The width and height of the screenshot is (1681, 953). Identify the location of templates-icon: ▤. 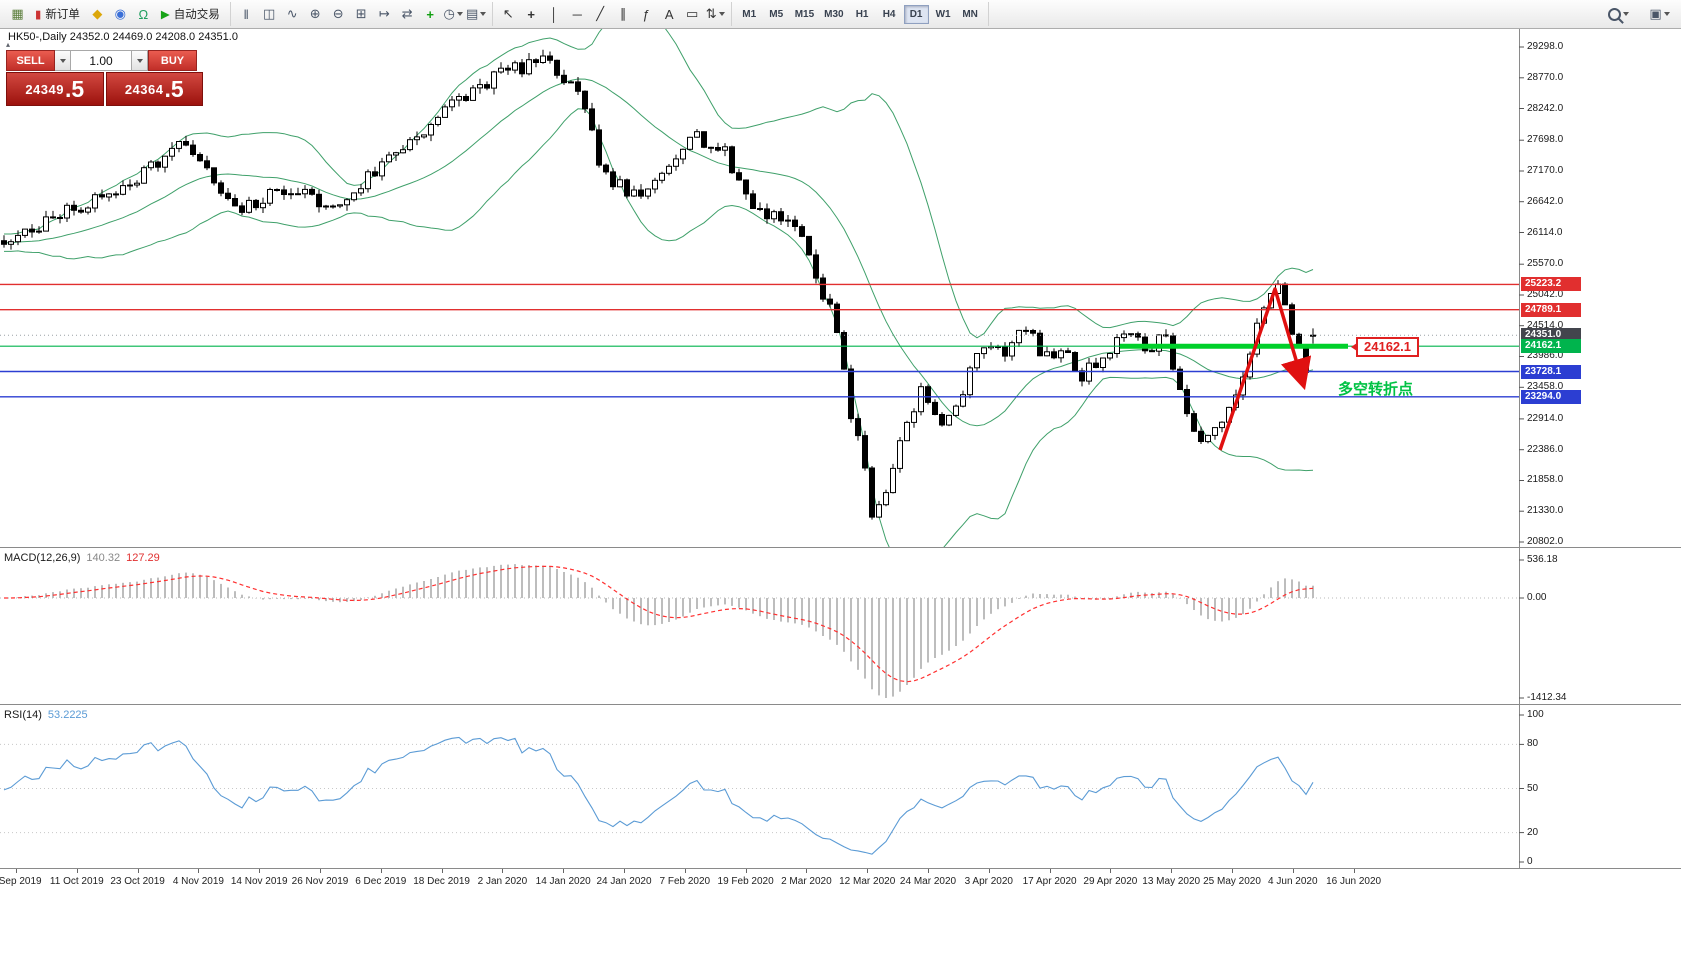
(476, 14).